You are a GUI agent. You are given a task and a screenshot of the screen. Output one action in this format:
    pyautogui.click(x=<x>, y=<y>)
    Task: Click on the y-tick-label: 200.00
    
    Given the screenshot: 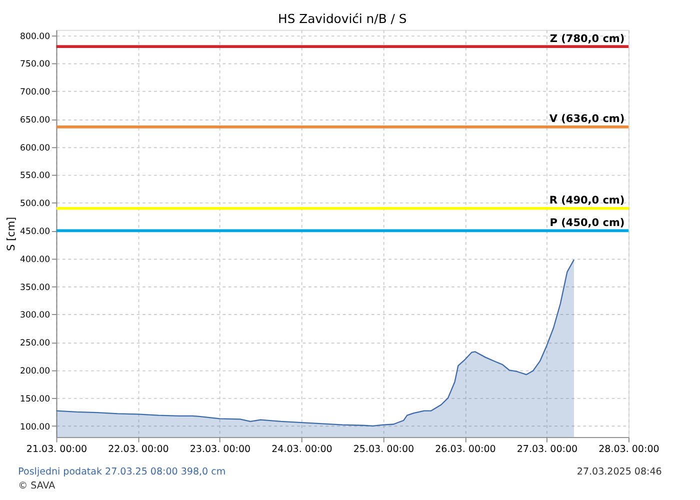 What is the action you would take?
    pyautogui.click(x=35, y=371)
    